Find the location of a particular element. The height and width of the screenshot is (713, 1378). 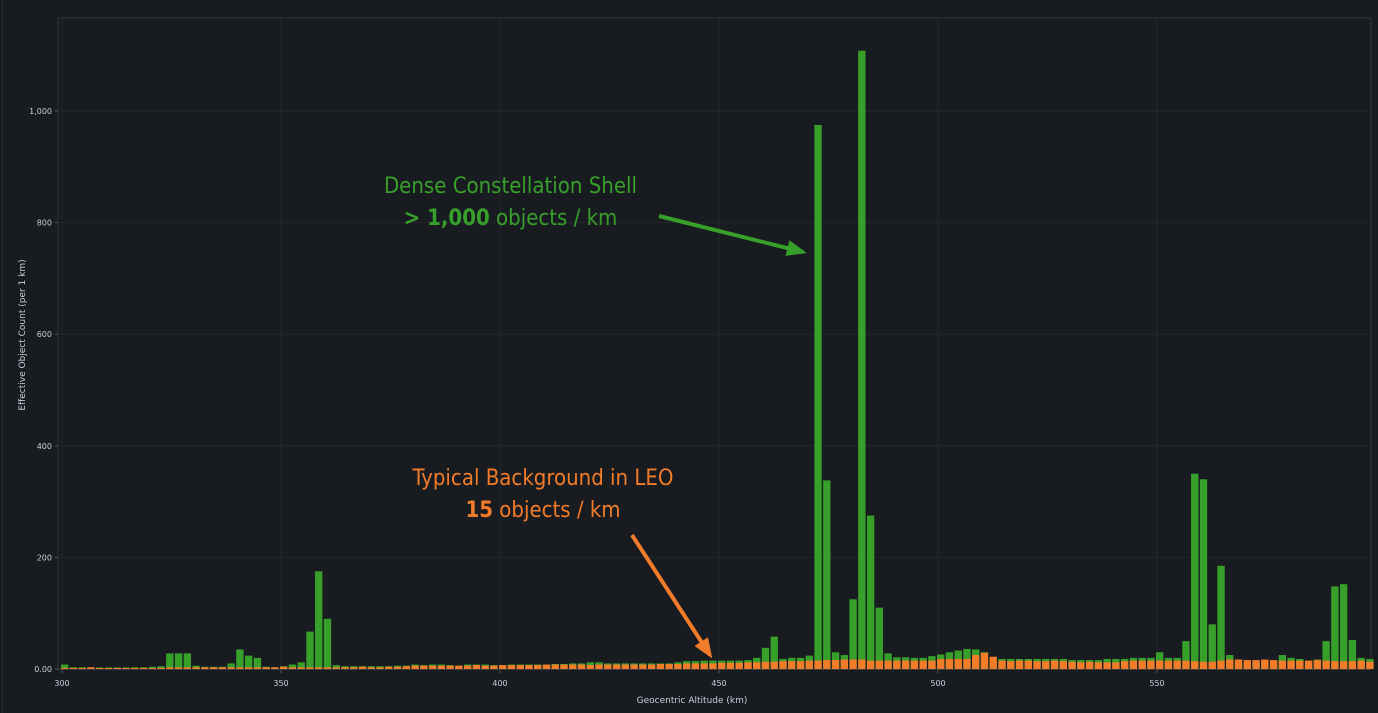

x-tick-label: 450 is located at coordinates (718, 683).